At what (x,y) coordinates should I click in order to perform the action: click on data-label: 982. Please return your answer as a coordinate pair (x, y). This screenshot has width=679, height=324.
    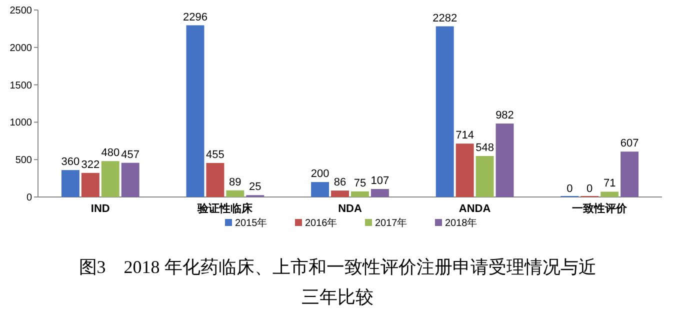
    Looking at the image, I should click on (505, 116).